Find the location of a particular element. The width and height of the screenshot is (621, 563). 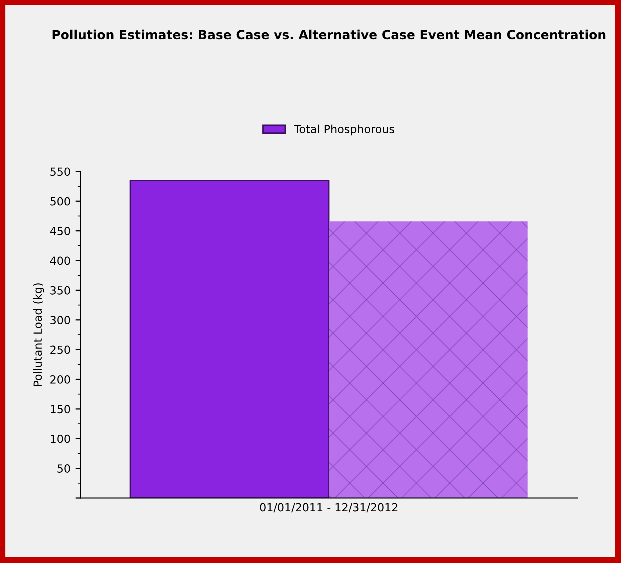

y-tick-label: 200 is located at coordinates (60, 379).